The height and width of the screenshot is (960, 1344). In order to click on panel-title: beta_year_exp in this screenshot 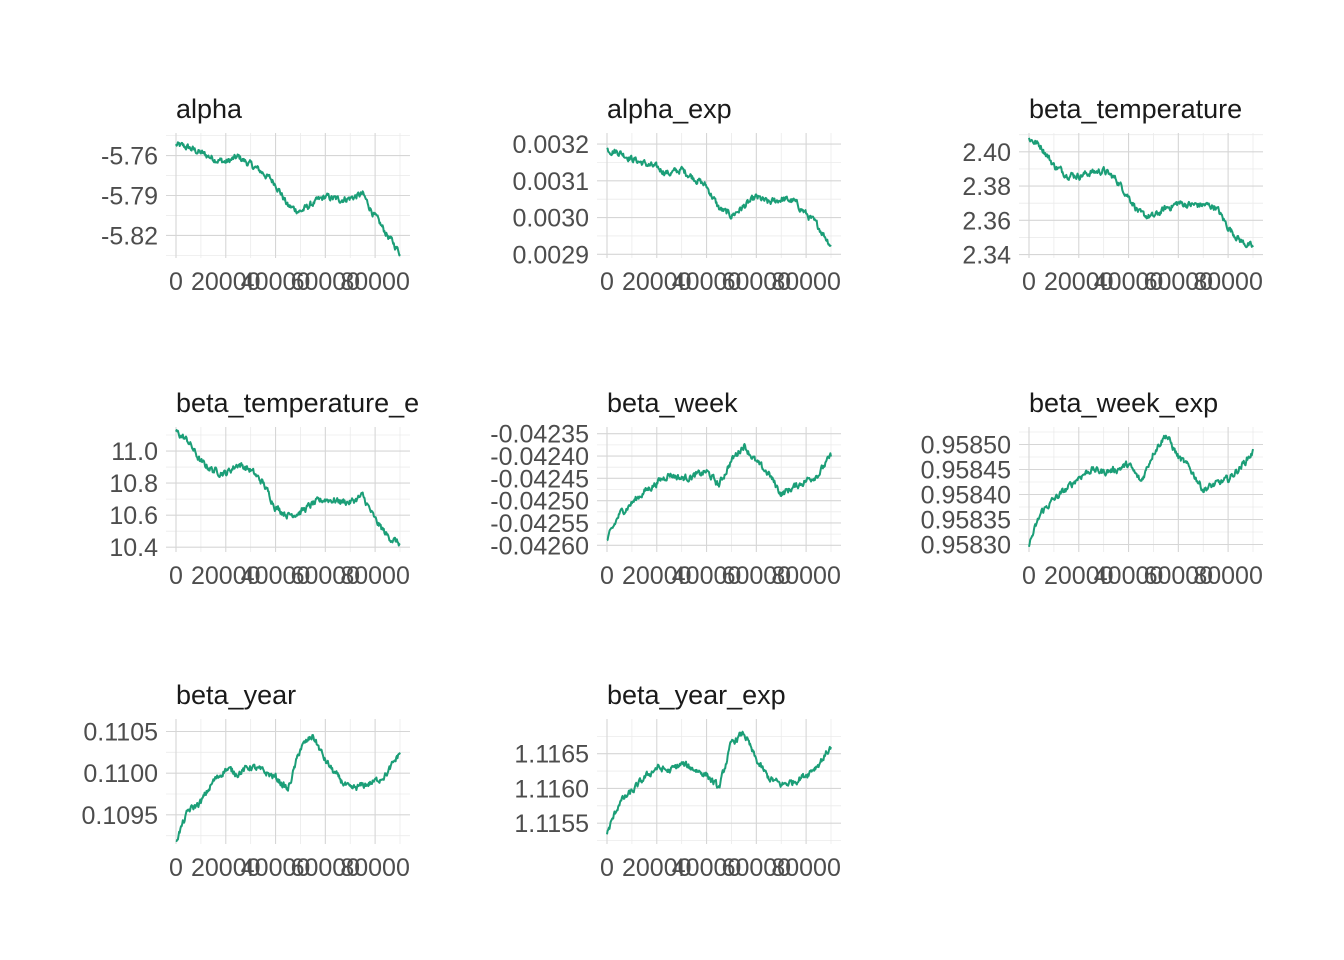, I will do `click(696, 695)`.